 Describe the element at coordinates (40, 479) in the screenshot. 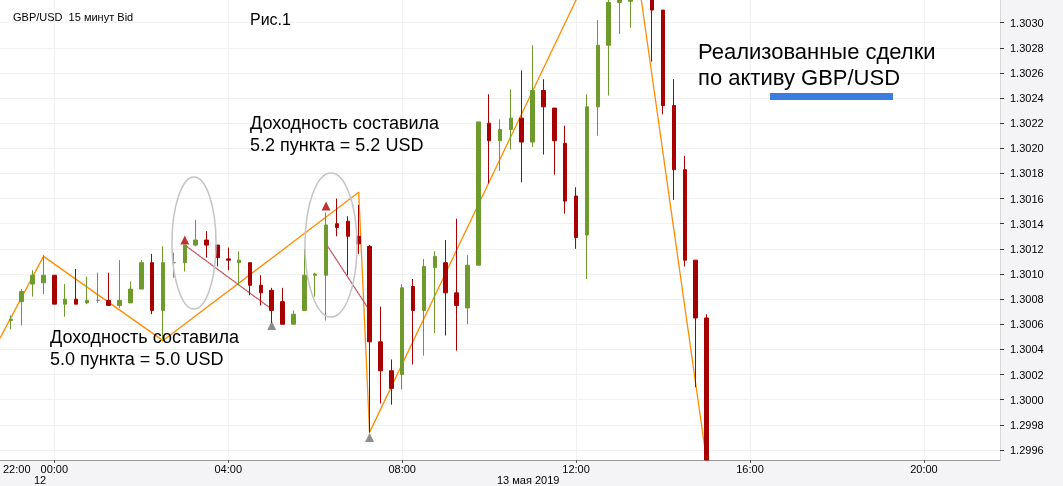

I see `text: 12` at that location.